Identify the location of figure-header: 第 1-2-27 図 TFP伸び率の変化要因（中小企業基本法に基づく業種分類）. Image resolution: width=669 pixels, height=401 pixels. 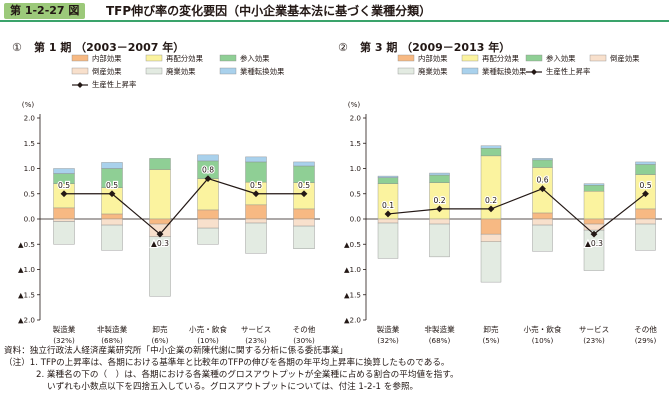
(334, 11).